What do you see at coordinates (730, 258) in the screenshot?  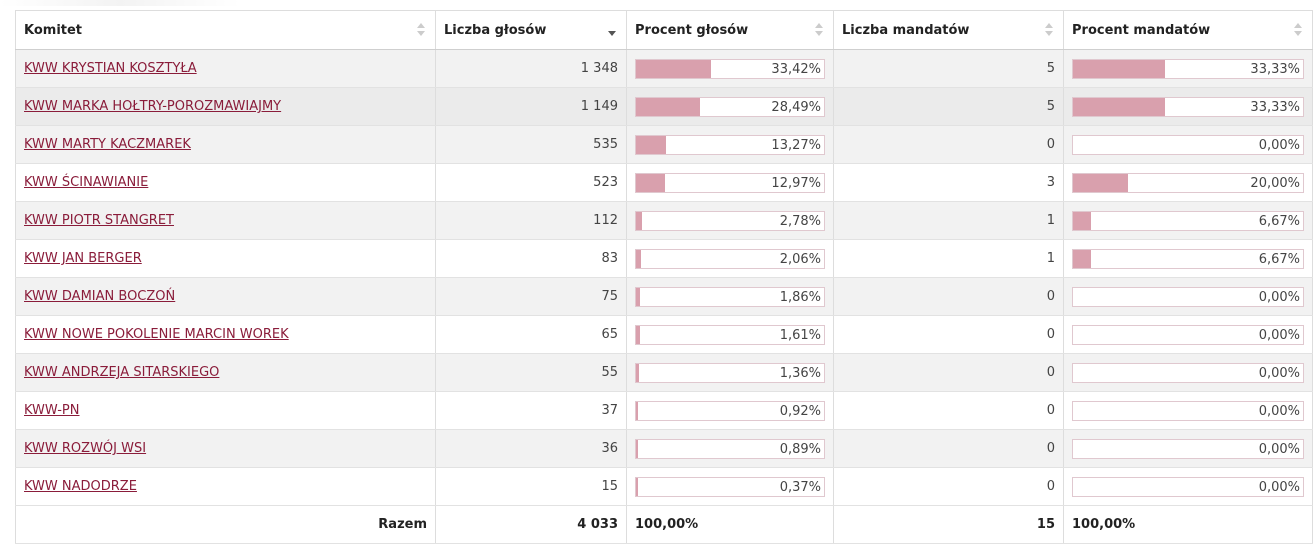 I see `votes-pct-bar: 2,06%` at bounding box center [730, 258].